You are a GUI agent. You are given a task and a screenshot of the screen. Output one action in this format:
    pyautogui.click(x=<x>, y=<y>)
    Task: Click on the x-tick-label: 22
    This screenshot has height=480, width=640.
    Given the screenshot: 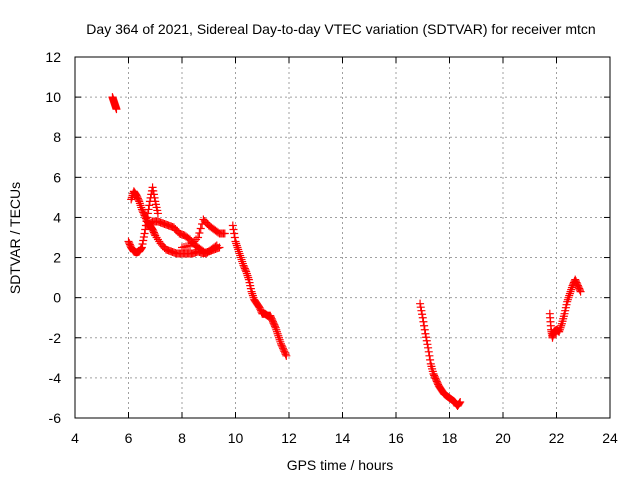 What is the action you would take?
    pyautogui.click(x=557, y=438)
    